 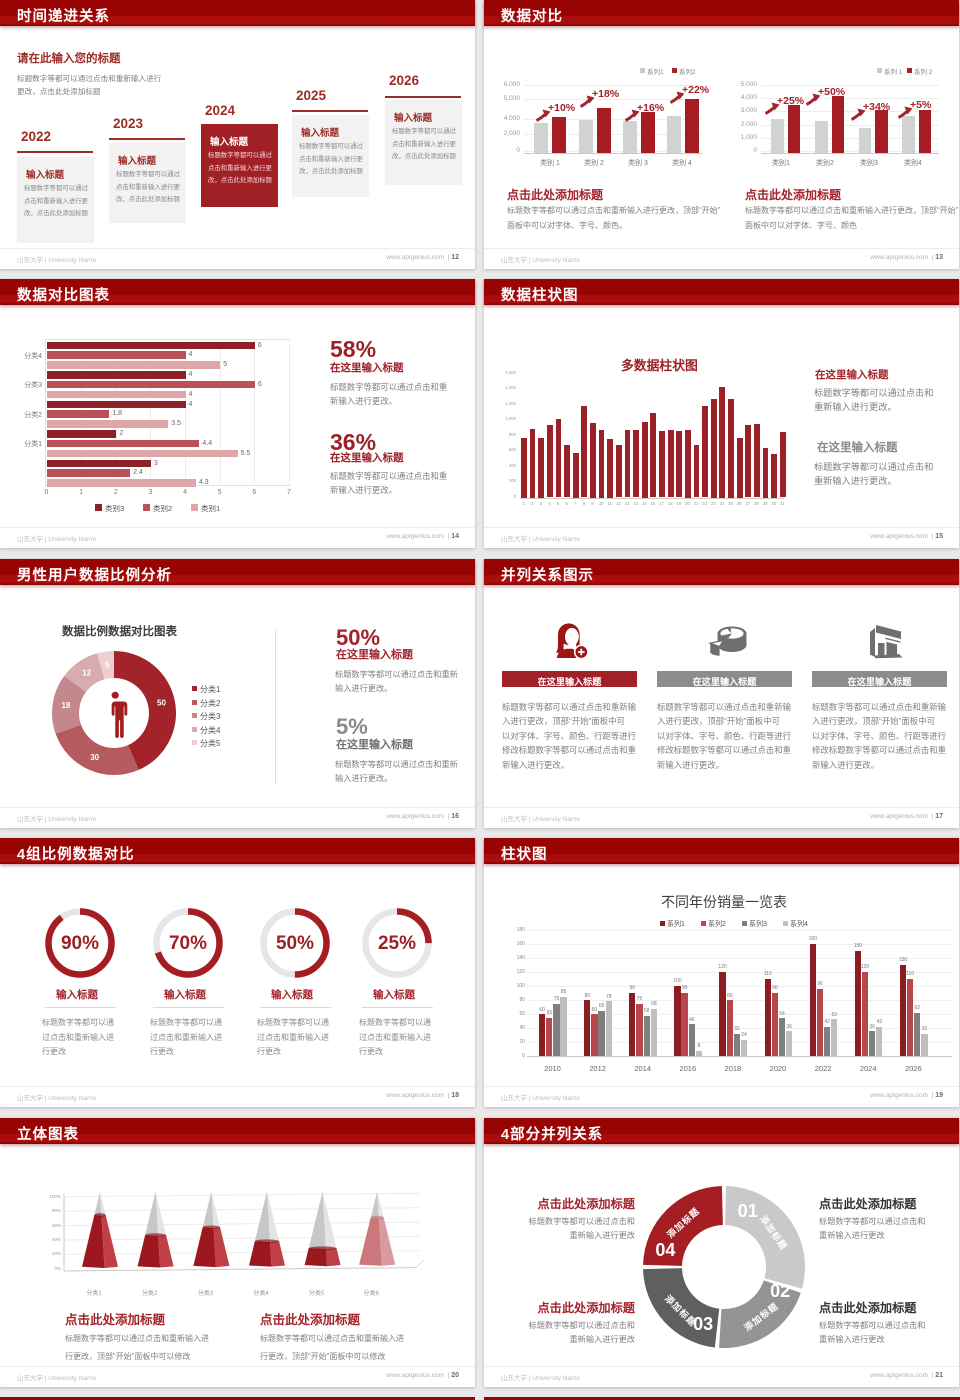 What do you see at coordinates (66, 705) in the screenshot?
I see `svg-text: 18` at bounding box center [66, 705].